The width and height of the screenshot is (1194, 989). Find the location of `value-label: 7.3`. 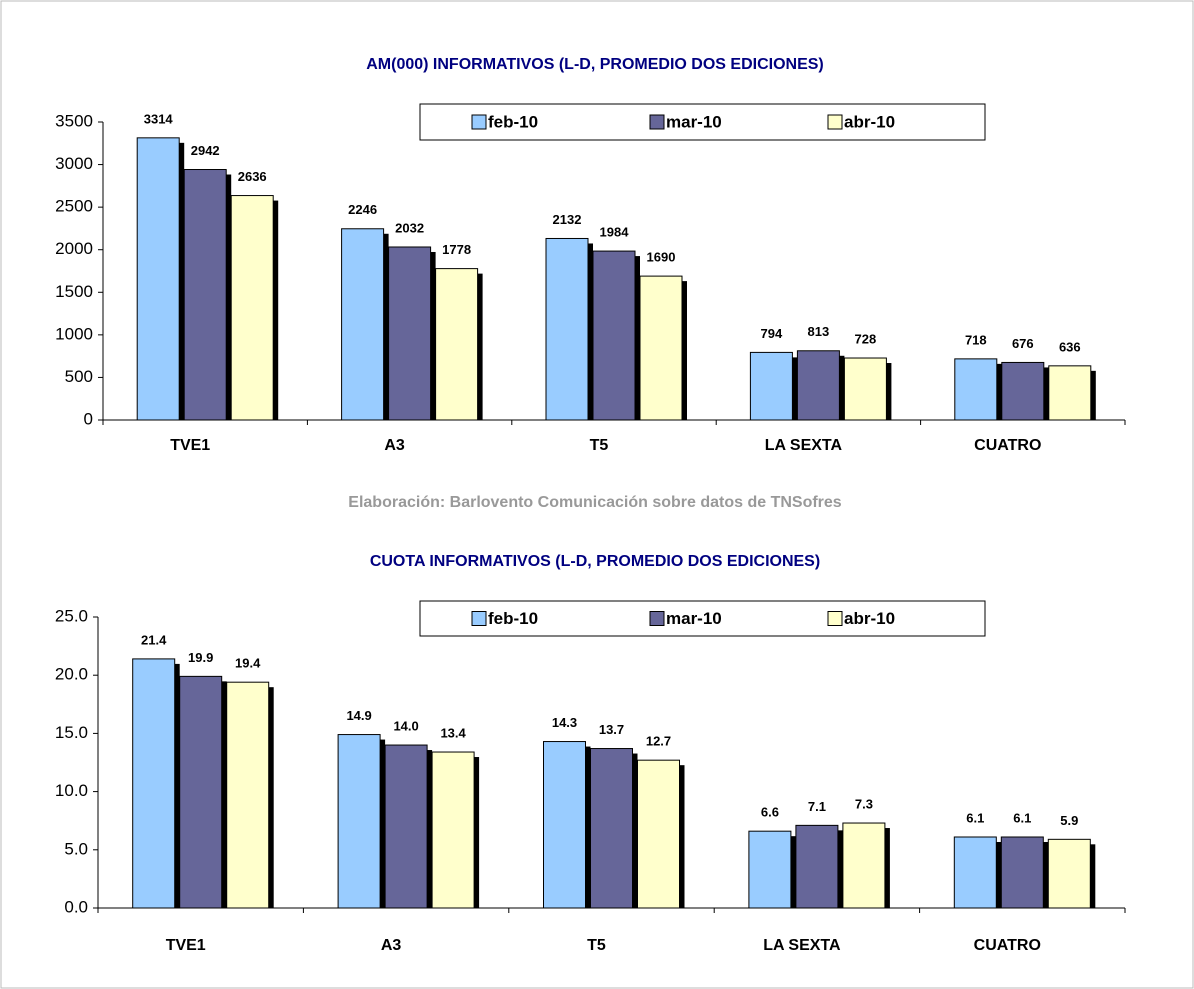

value-label: 7.3 is located at coordinates (864, 803).